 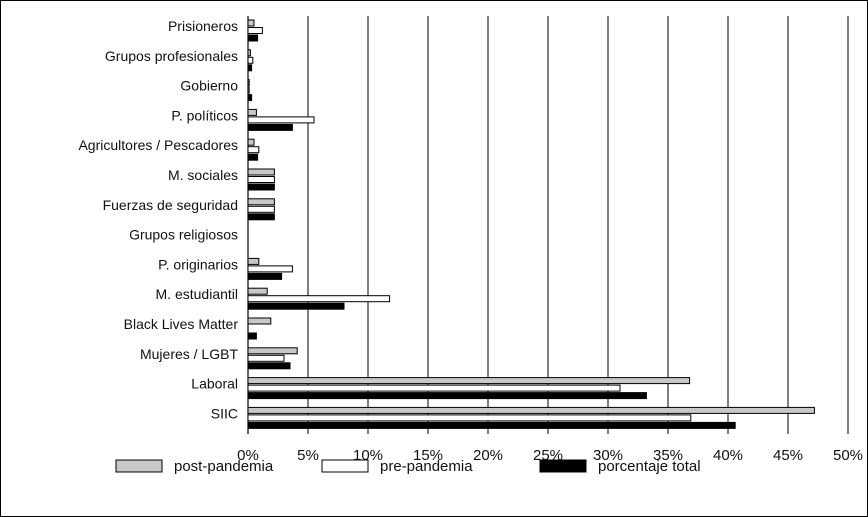 What do you see at coordinates (848, 455) in the screenshot?
I see `x-tick-label: 50%` at bounding box center [848, 455].